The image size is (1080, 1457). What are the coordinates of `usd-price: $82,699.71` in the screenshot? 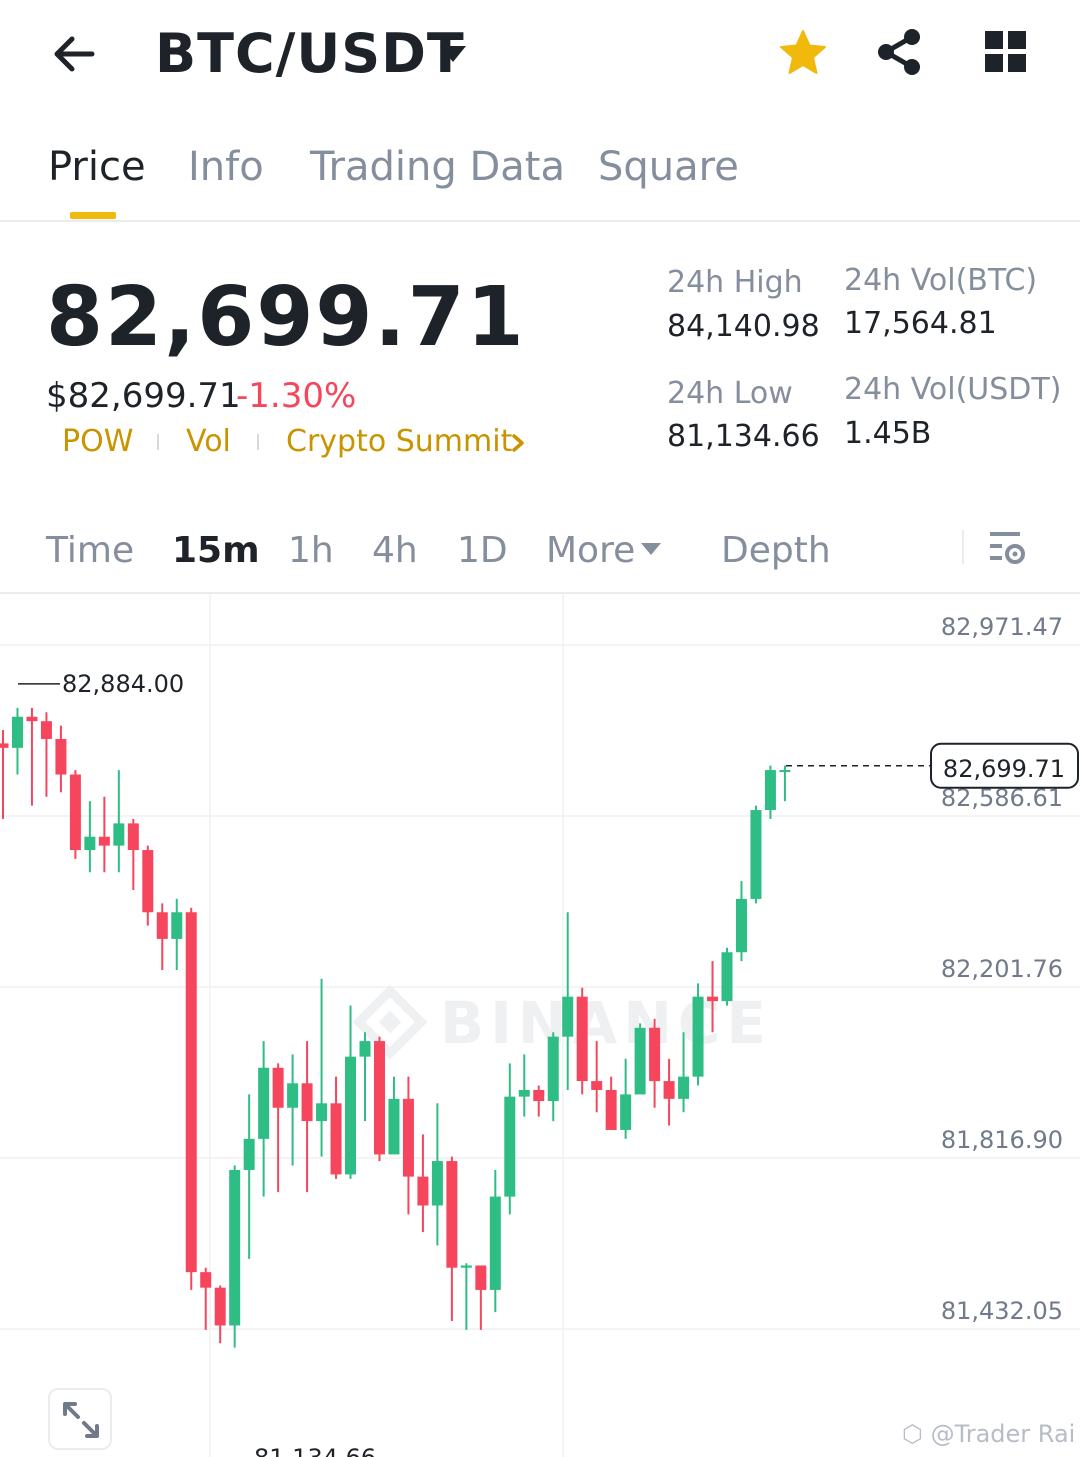 It's located at (143, 396).